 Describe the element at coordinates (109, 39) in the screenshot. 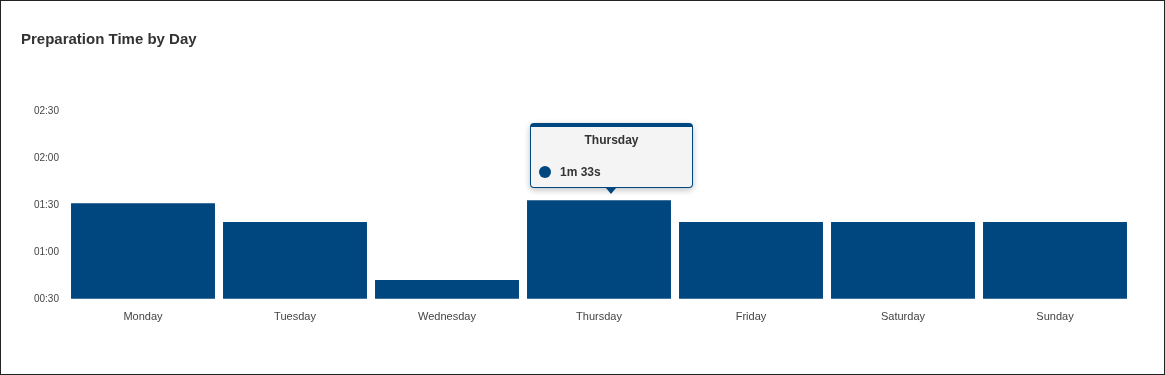

I see `chart-title: Preparation Time by Day` at that location.